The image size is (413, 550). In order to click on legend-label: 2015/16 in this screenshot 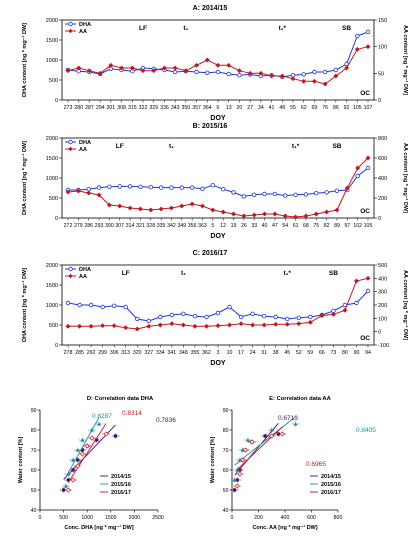, I will do `click(331, 485)`.